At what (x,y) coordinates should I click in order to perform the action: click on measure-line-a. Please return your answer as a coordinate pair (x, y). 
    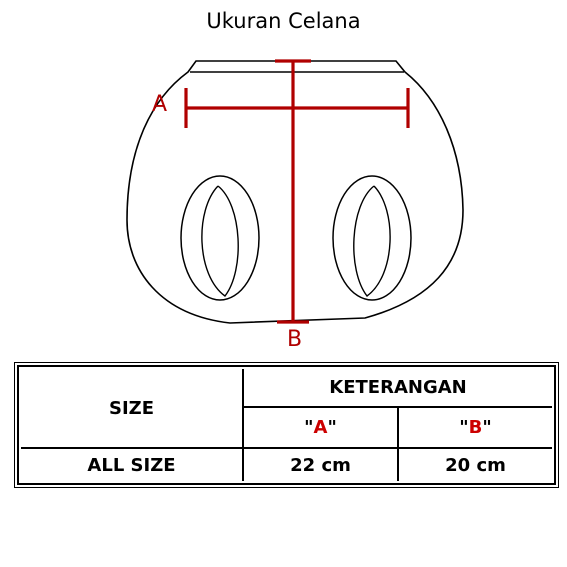
    Looking at the image, I should click on (297, 108).